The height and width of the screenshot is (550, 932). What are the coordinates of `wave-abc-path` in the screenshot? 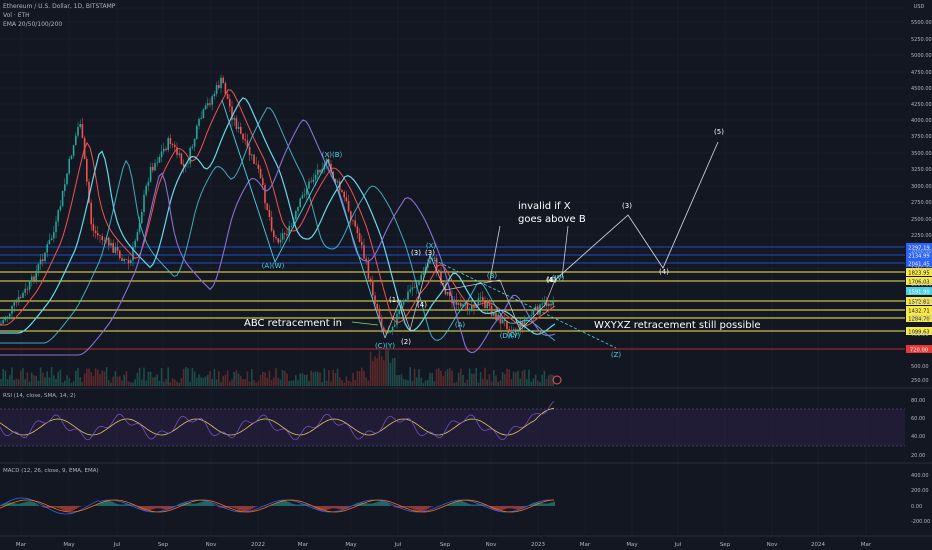 It's located at (303, 219).